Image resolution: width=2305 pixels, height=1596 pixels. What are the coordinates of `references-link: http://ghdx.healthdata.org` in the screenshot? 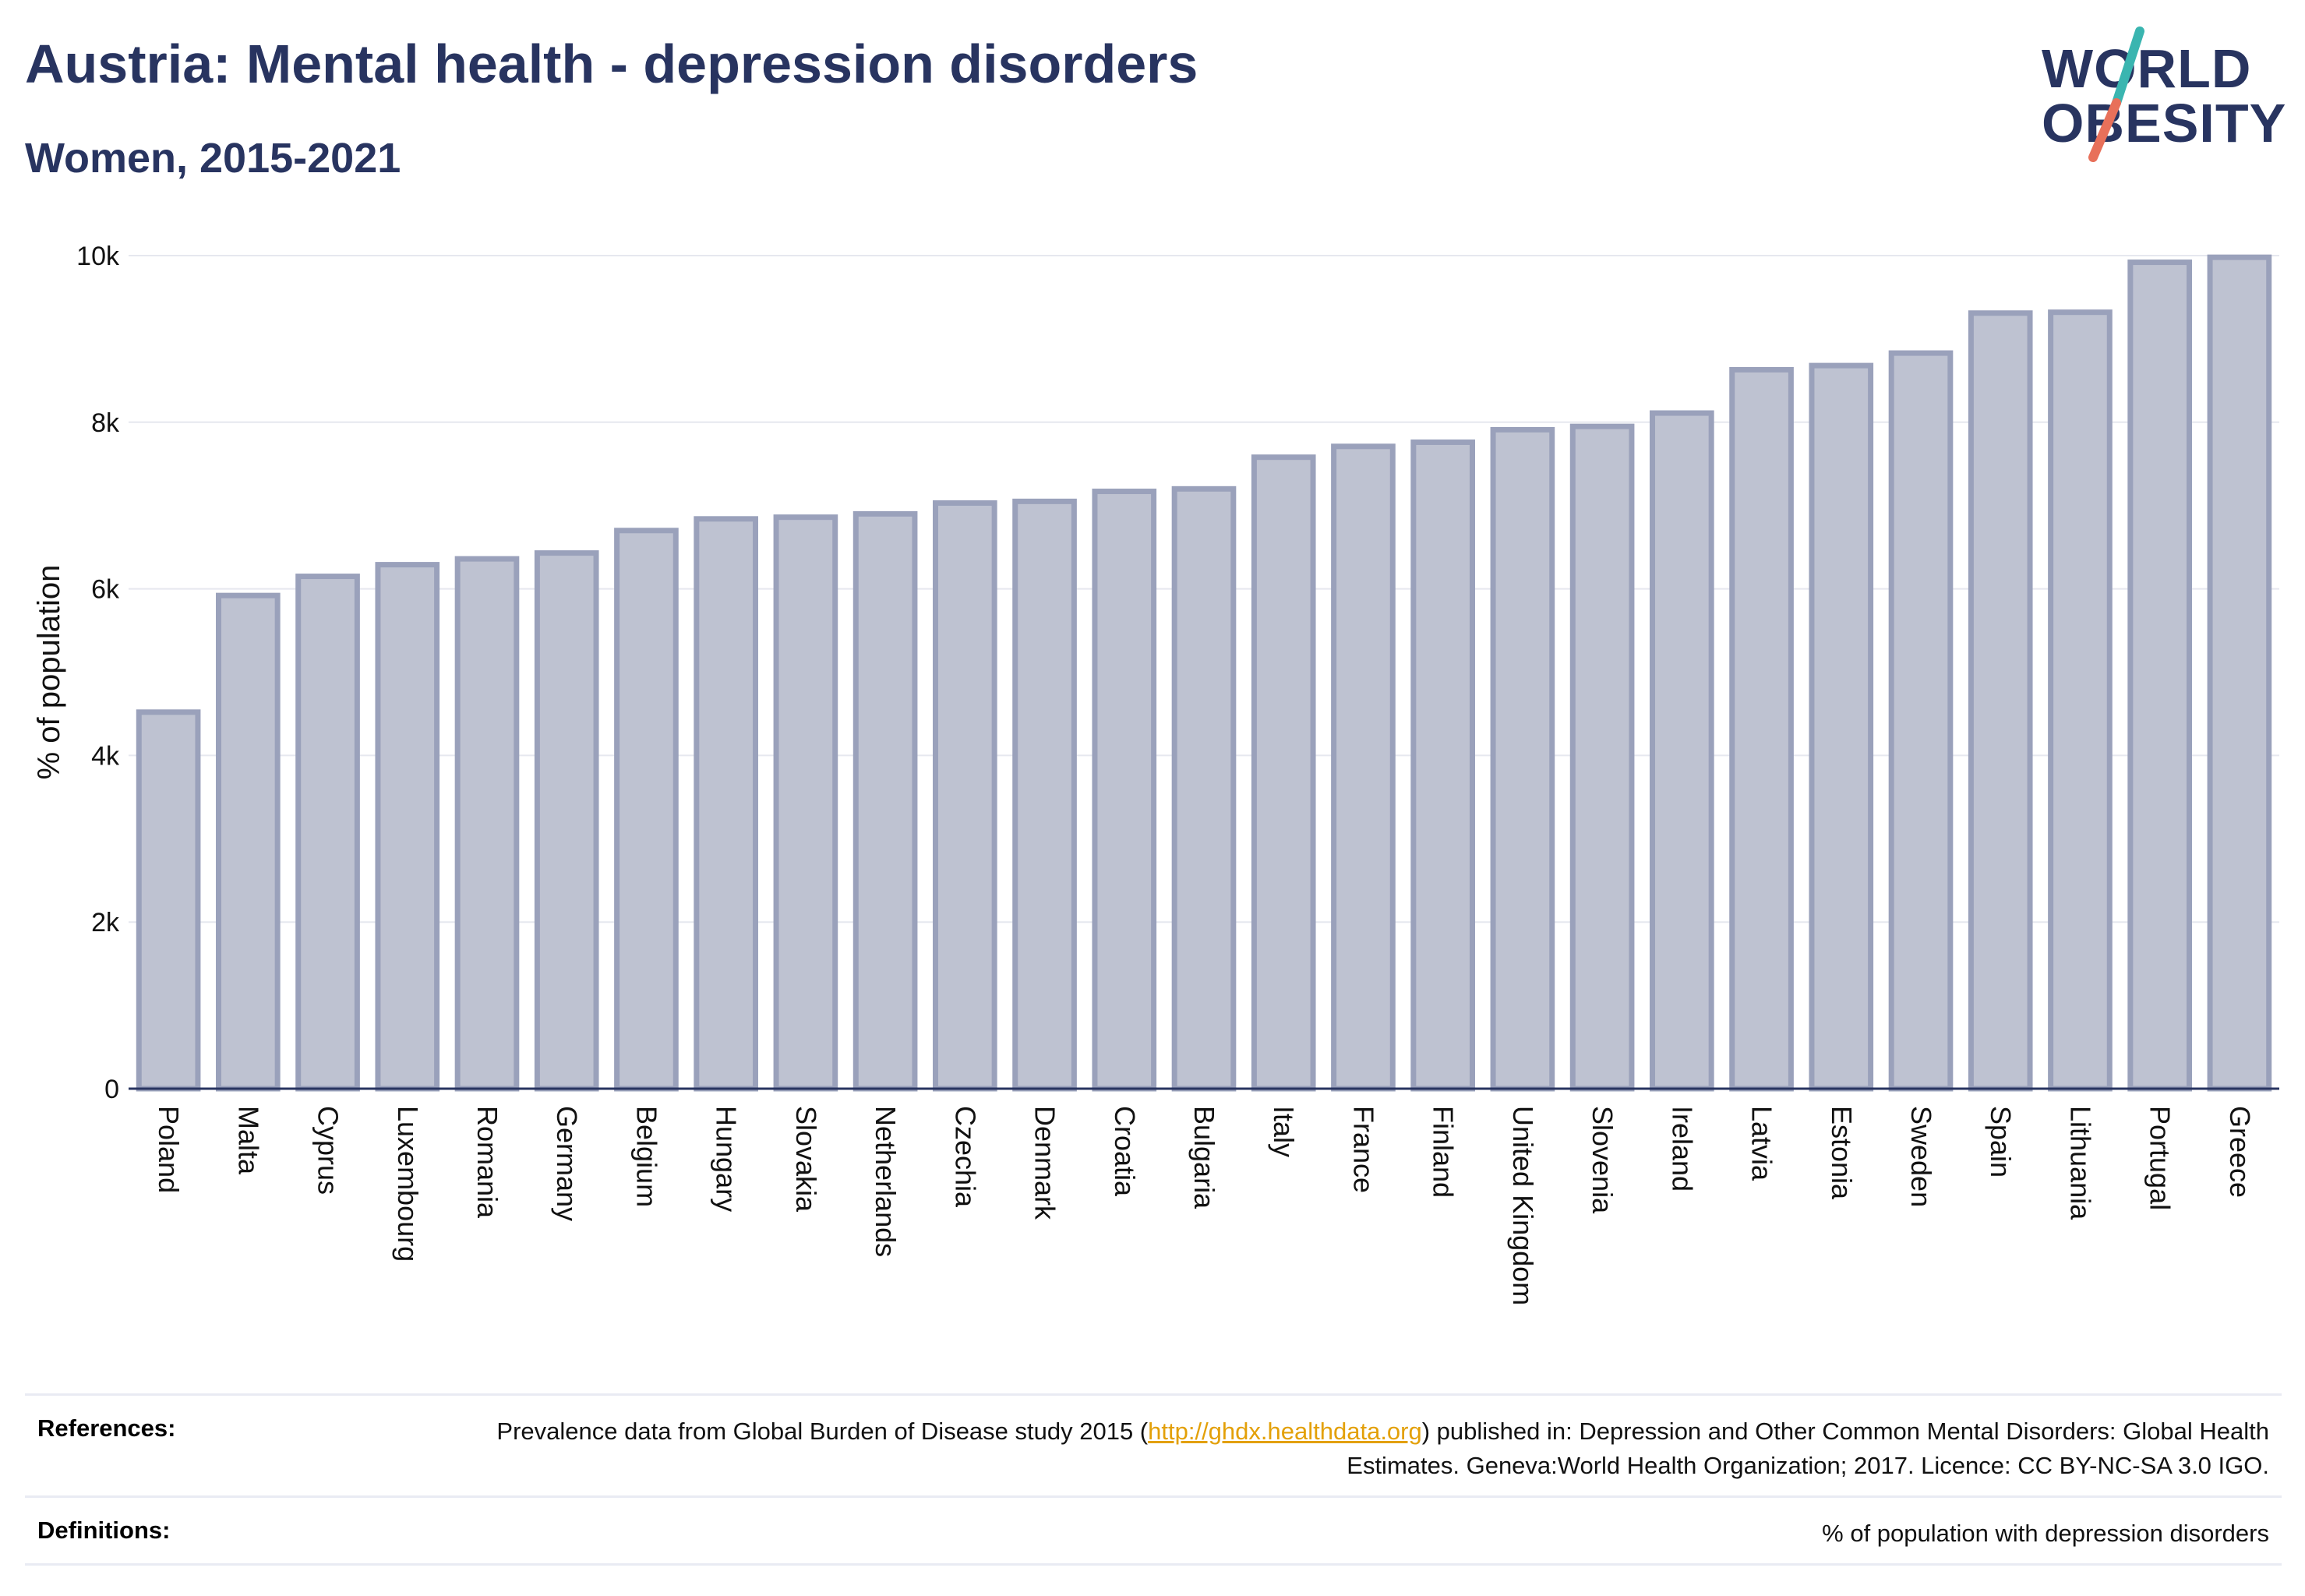 It's located at (1285, 1431).